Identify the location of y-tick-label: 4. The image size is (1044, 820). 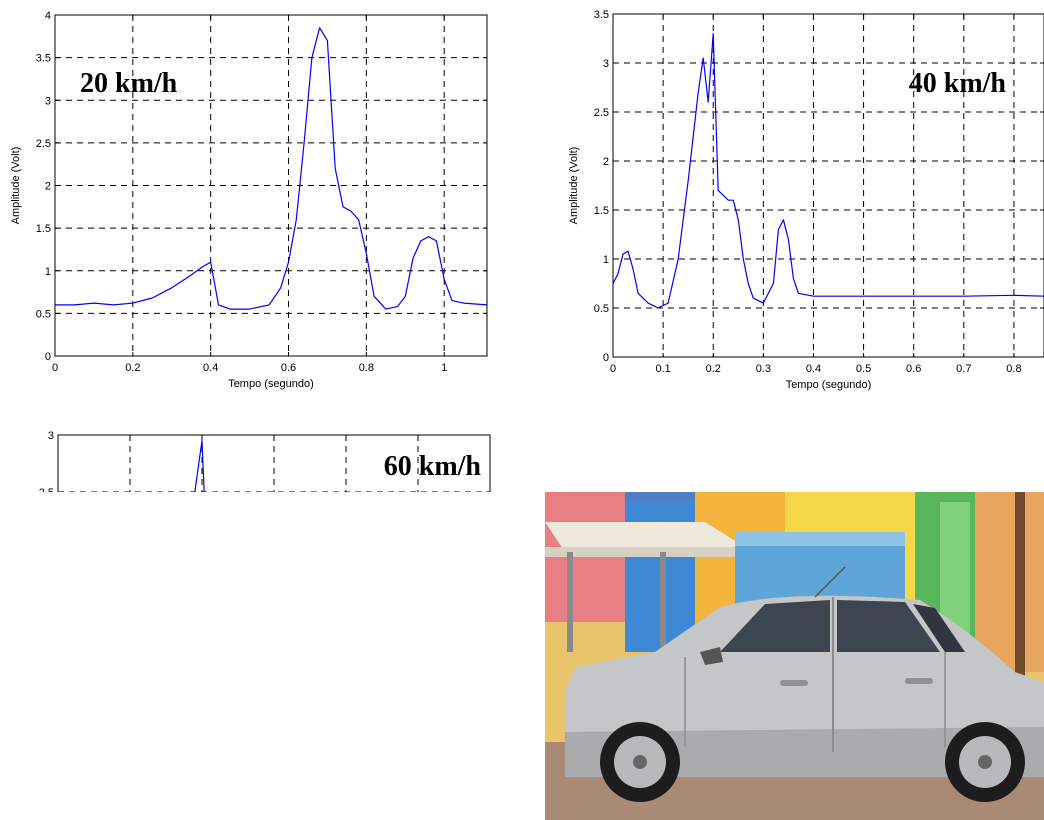
(48, 16).